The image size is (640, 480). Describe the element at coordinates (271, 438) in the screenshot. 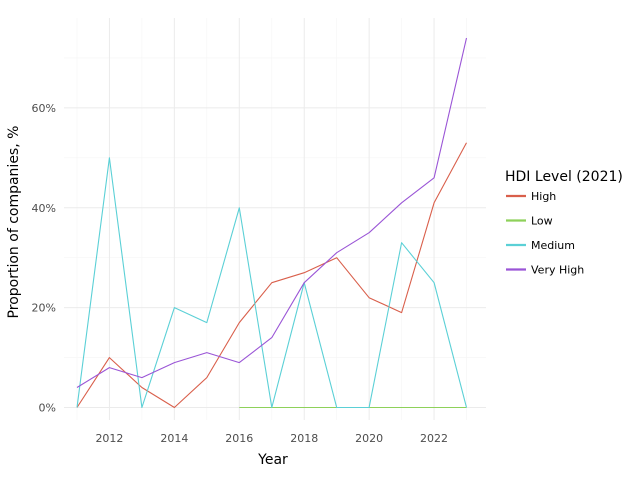

I see `x-axis-ticks: 2012 2014 2016 2018 2020 2022` at that location.